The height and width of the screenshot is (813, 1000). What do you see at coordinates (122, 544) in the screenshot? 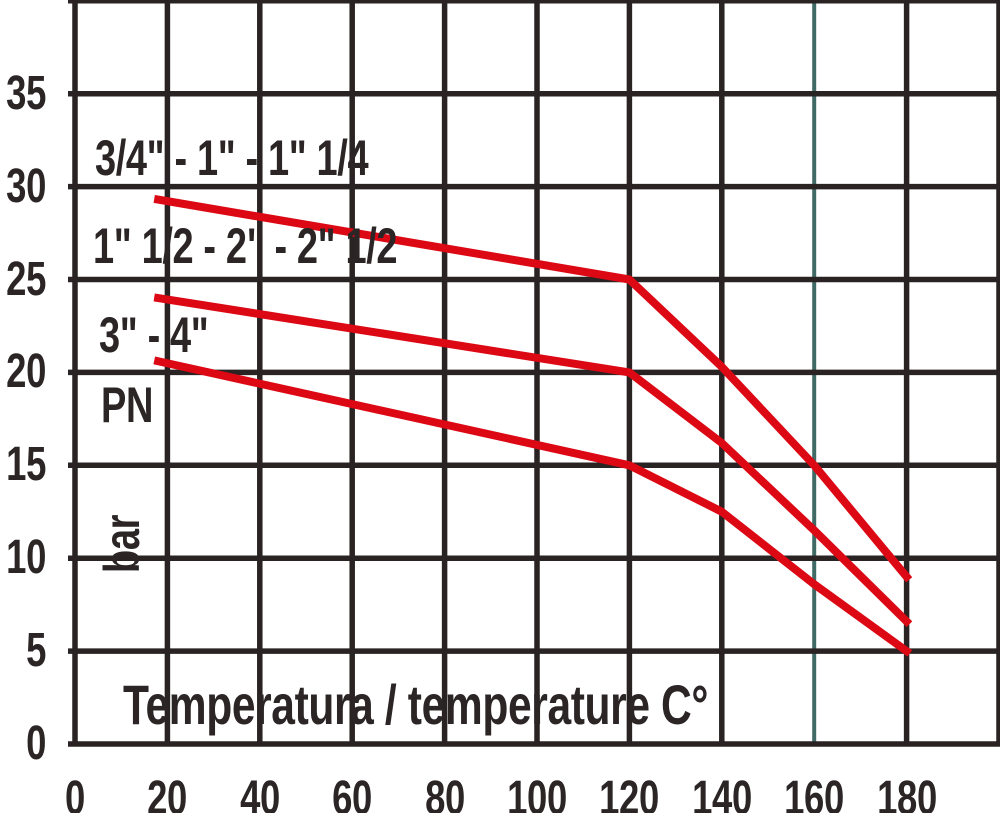
I see `y-axis-unit-bar: bar` at bounding box center [122, 544].